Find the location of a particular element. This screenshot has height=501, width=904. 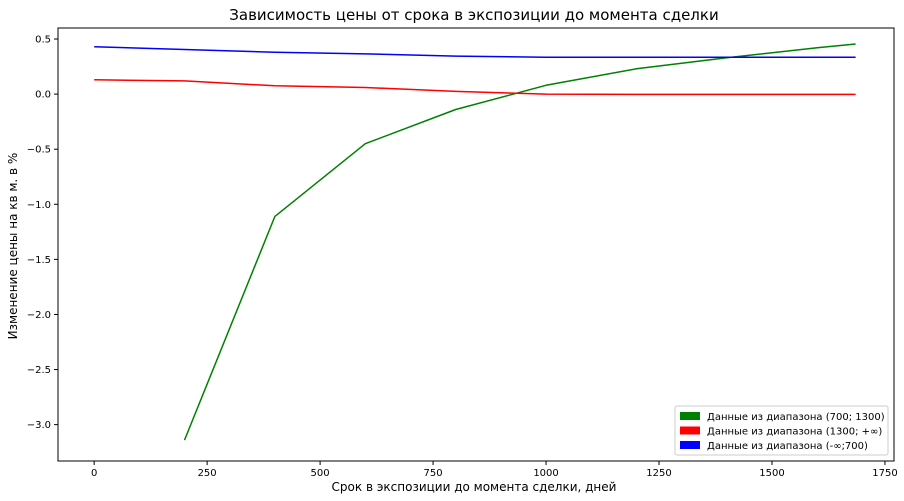

legend-box is located at coordinates (781, 430).